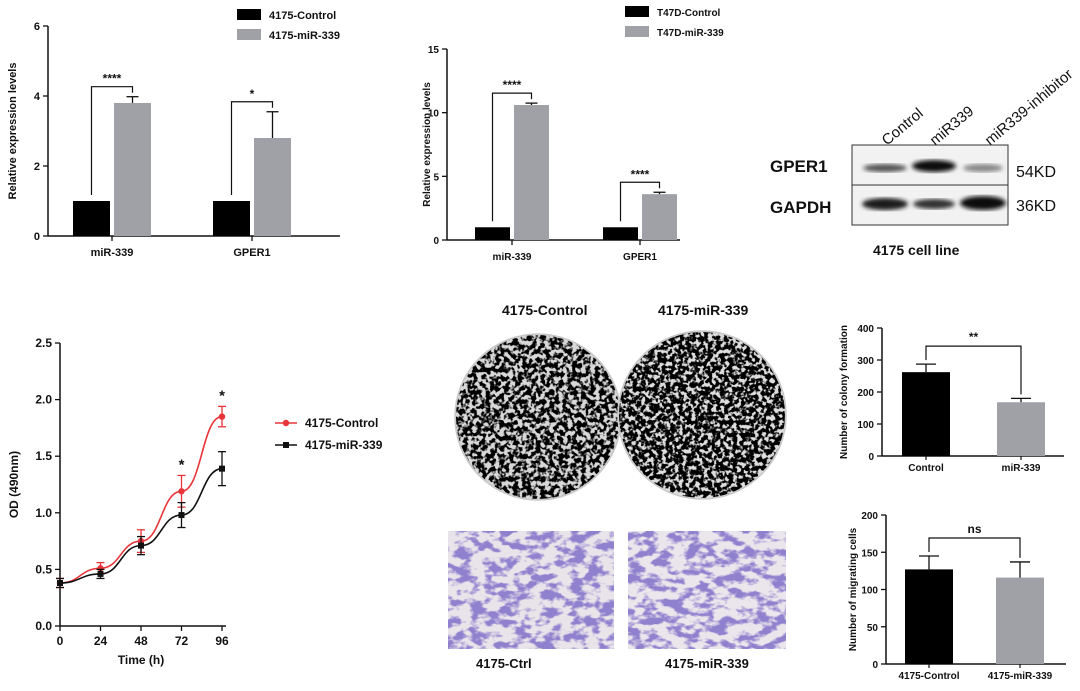 This screenshot has width=1080, height=691. What do you see at coordinates (934, 204) in the screenshot?
I see `band-gapdh-mir339` at bounding box center [934, 204].